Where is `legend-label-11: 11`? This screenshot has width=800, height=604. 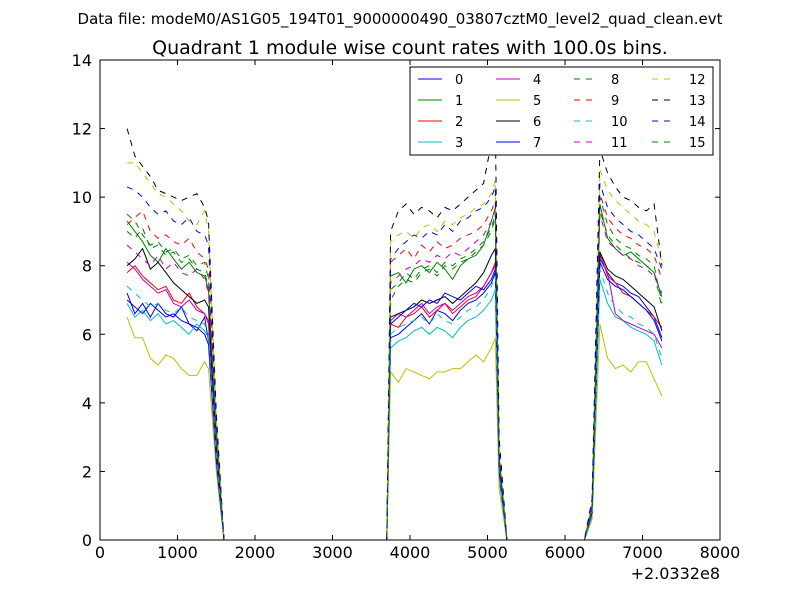
legend-label-11: 11 is located at coordinates (619, 143).